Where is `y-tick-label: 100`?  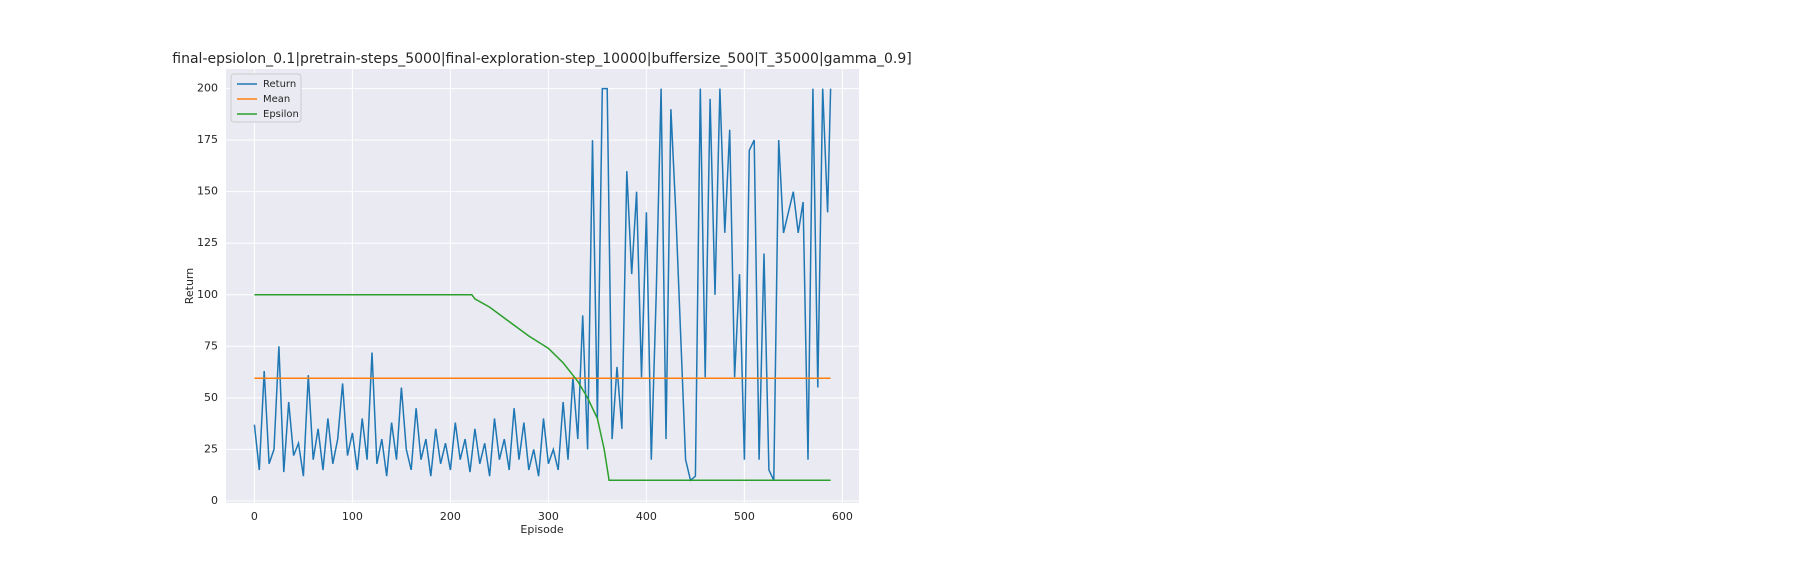
y-tick-label: 100 is located at coordinates (207, 294).